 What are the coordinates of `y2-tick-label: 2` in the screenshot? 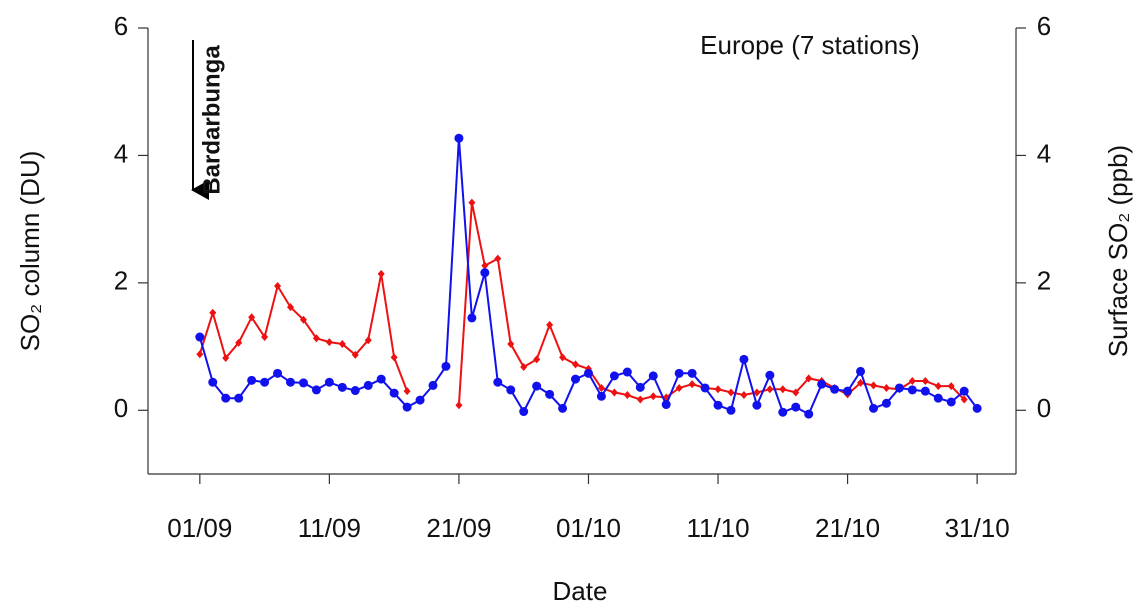 It's located at (1044, 281).